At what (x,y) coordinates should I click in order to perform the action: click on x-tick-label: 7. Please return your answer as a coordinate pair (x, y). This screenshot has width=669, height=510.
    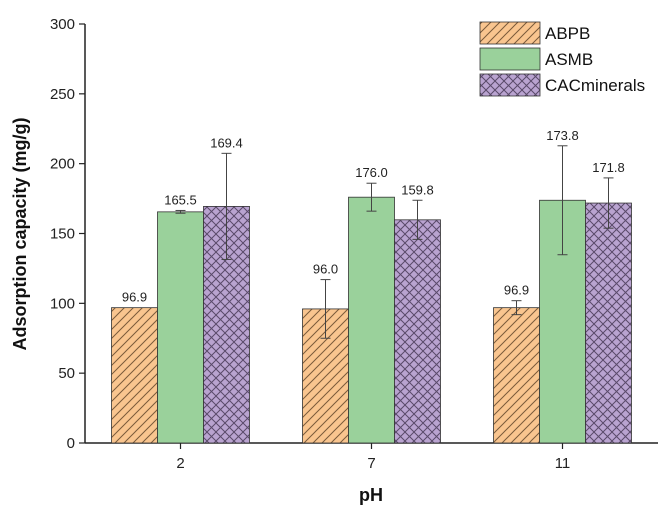
    Looking at the image, I should click on (371, 463).